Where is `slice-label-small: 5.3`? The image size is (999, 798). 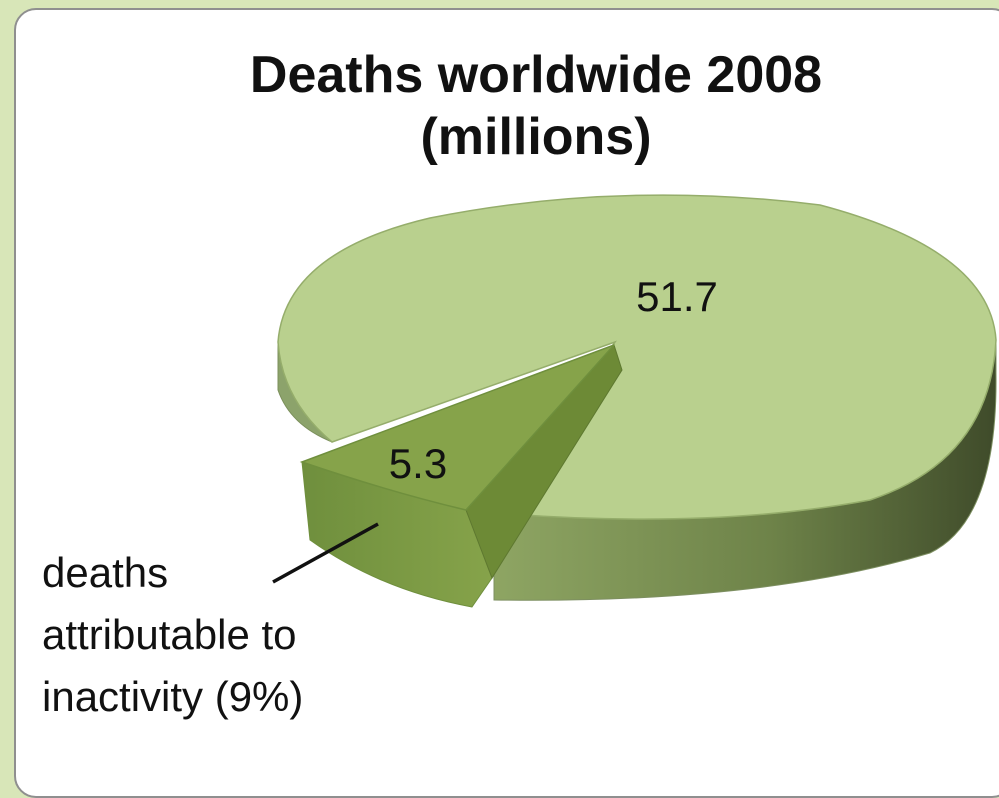 slice-label-small: 5.3 is located at coordinates (418, 463).